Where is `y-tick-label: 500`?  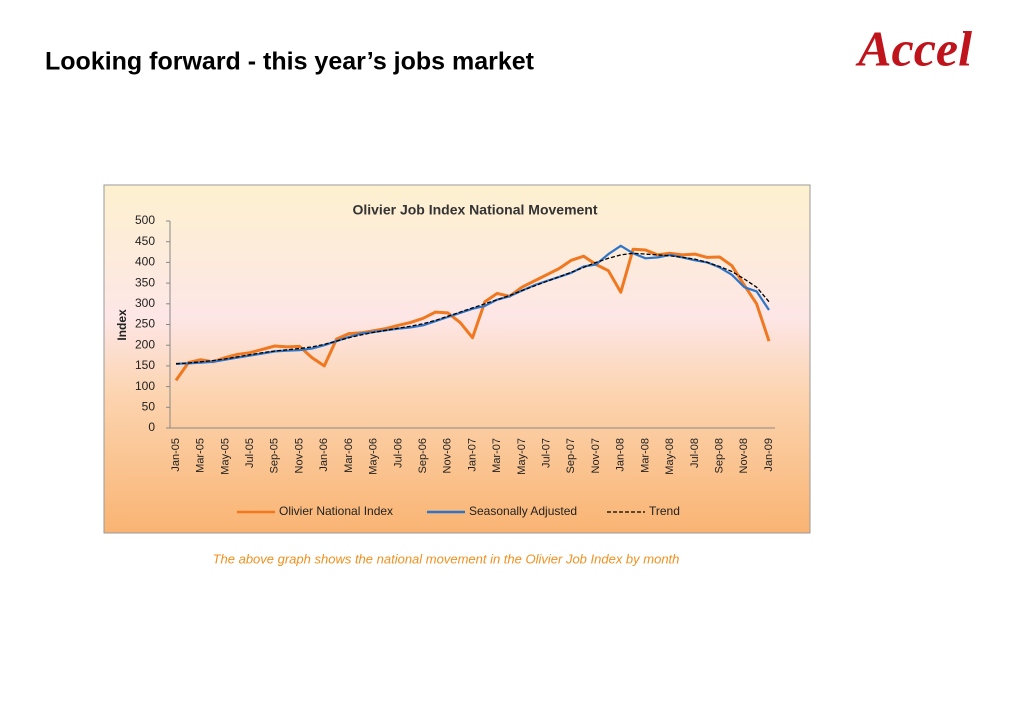
y-tick-label: 500 is located at coordinates (145, 220).